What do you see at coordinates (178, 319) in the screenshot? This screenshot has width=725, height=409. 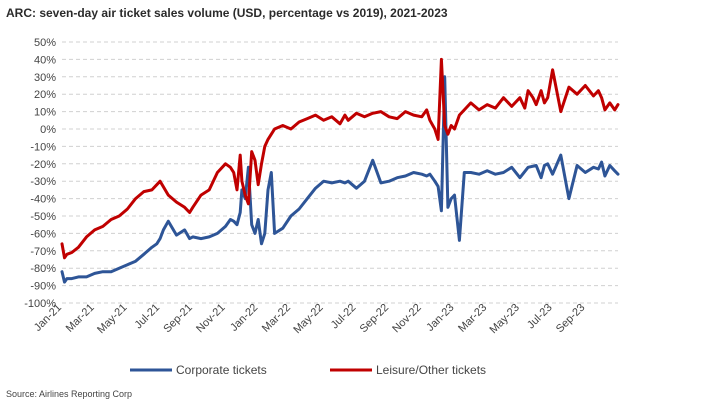 I see `x-tick-label: Sep-21` at bounding box center [178, 319].